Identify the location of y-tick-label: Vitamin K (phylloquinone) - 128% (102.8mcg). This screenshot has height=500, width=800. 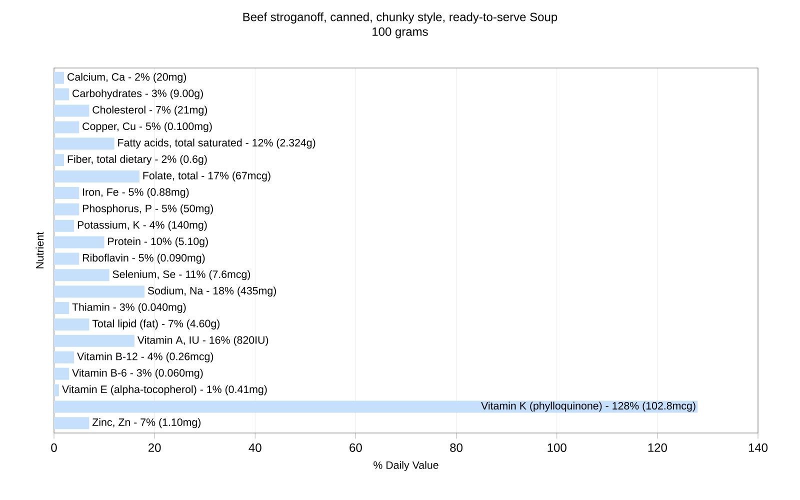
(588, 407).